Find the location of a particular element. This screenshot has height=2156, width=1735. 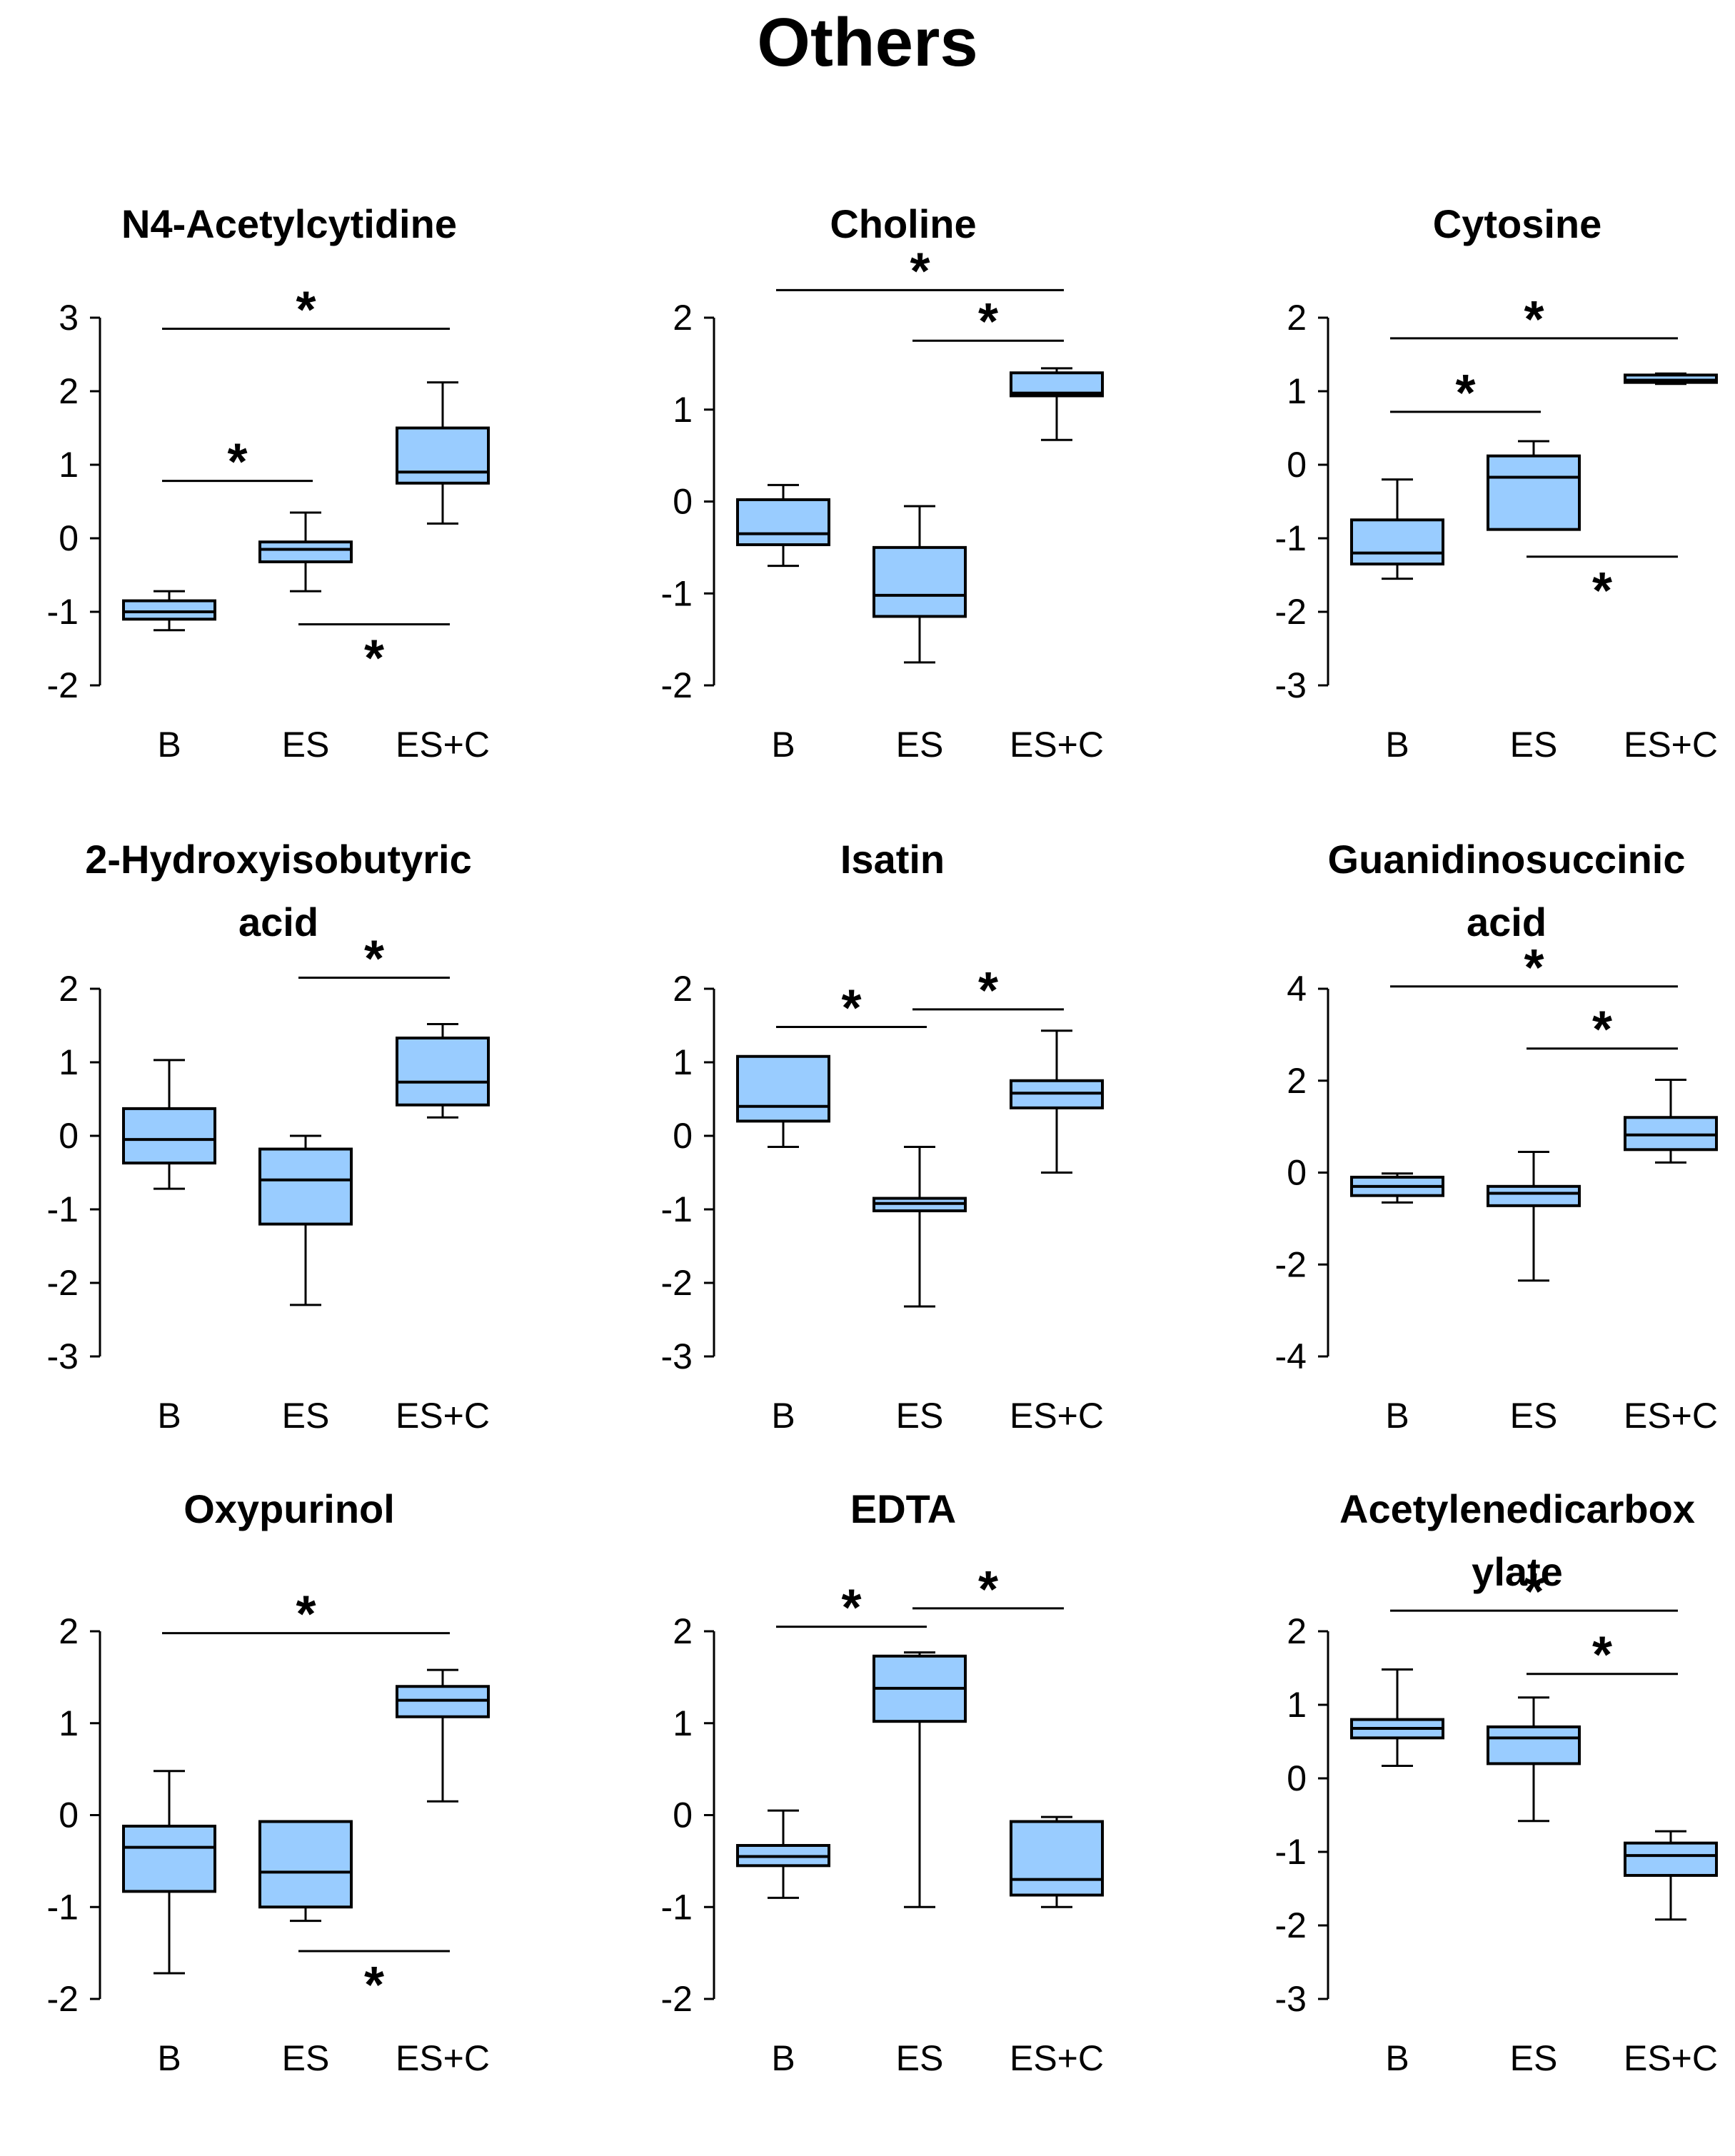

chart-panel-6: Guanidinosuccinic acid 4 2 0 -2 -4 B ES ES+C * * is located at coordinates (1482, 1174).